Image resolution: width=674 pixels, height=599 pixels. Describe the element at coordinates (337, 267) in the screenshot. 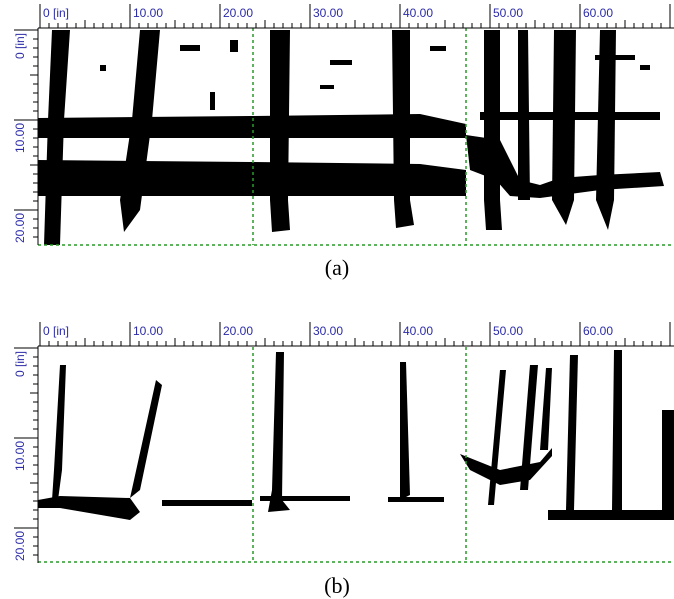

I see `panel-caption: (a)` at that location.